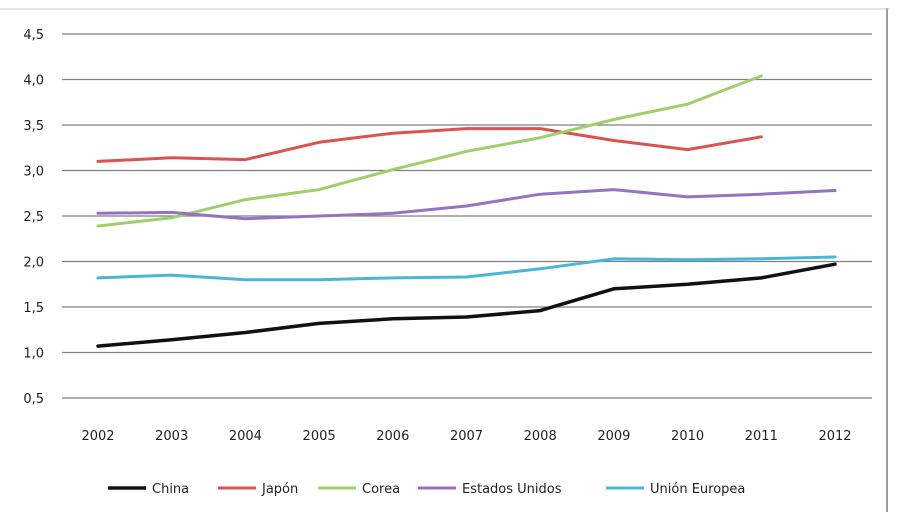 This screenshot has width=904, height=512. I want to click on x-tick-label: 2008, so click(540, 436).